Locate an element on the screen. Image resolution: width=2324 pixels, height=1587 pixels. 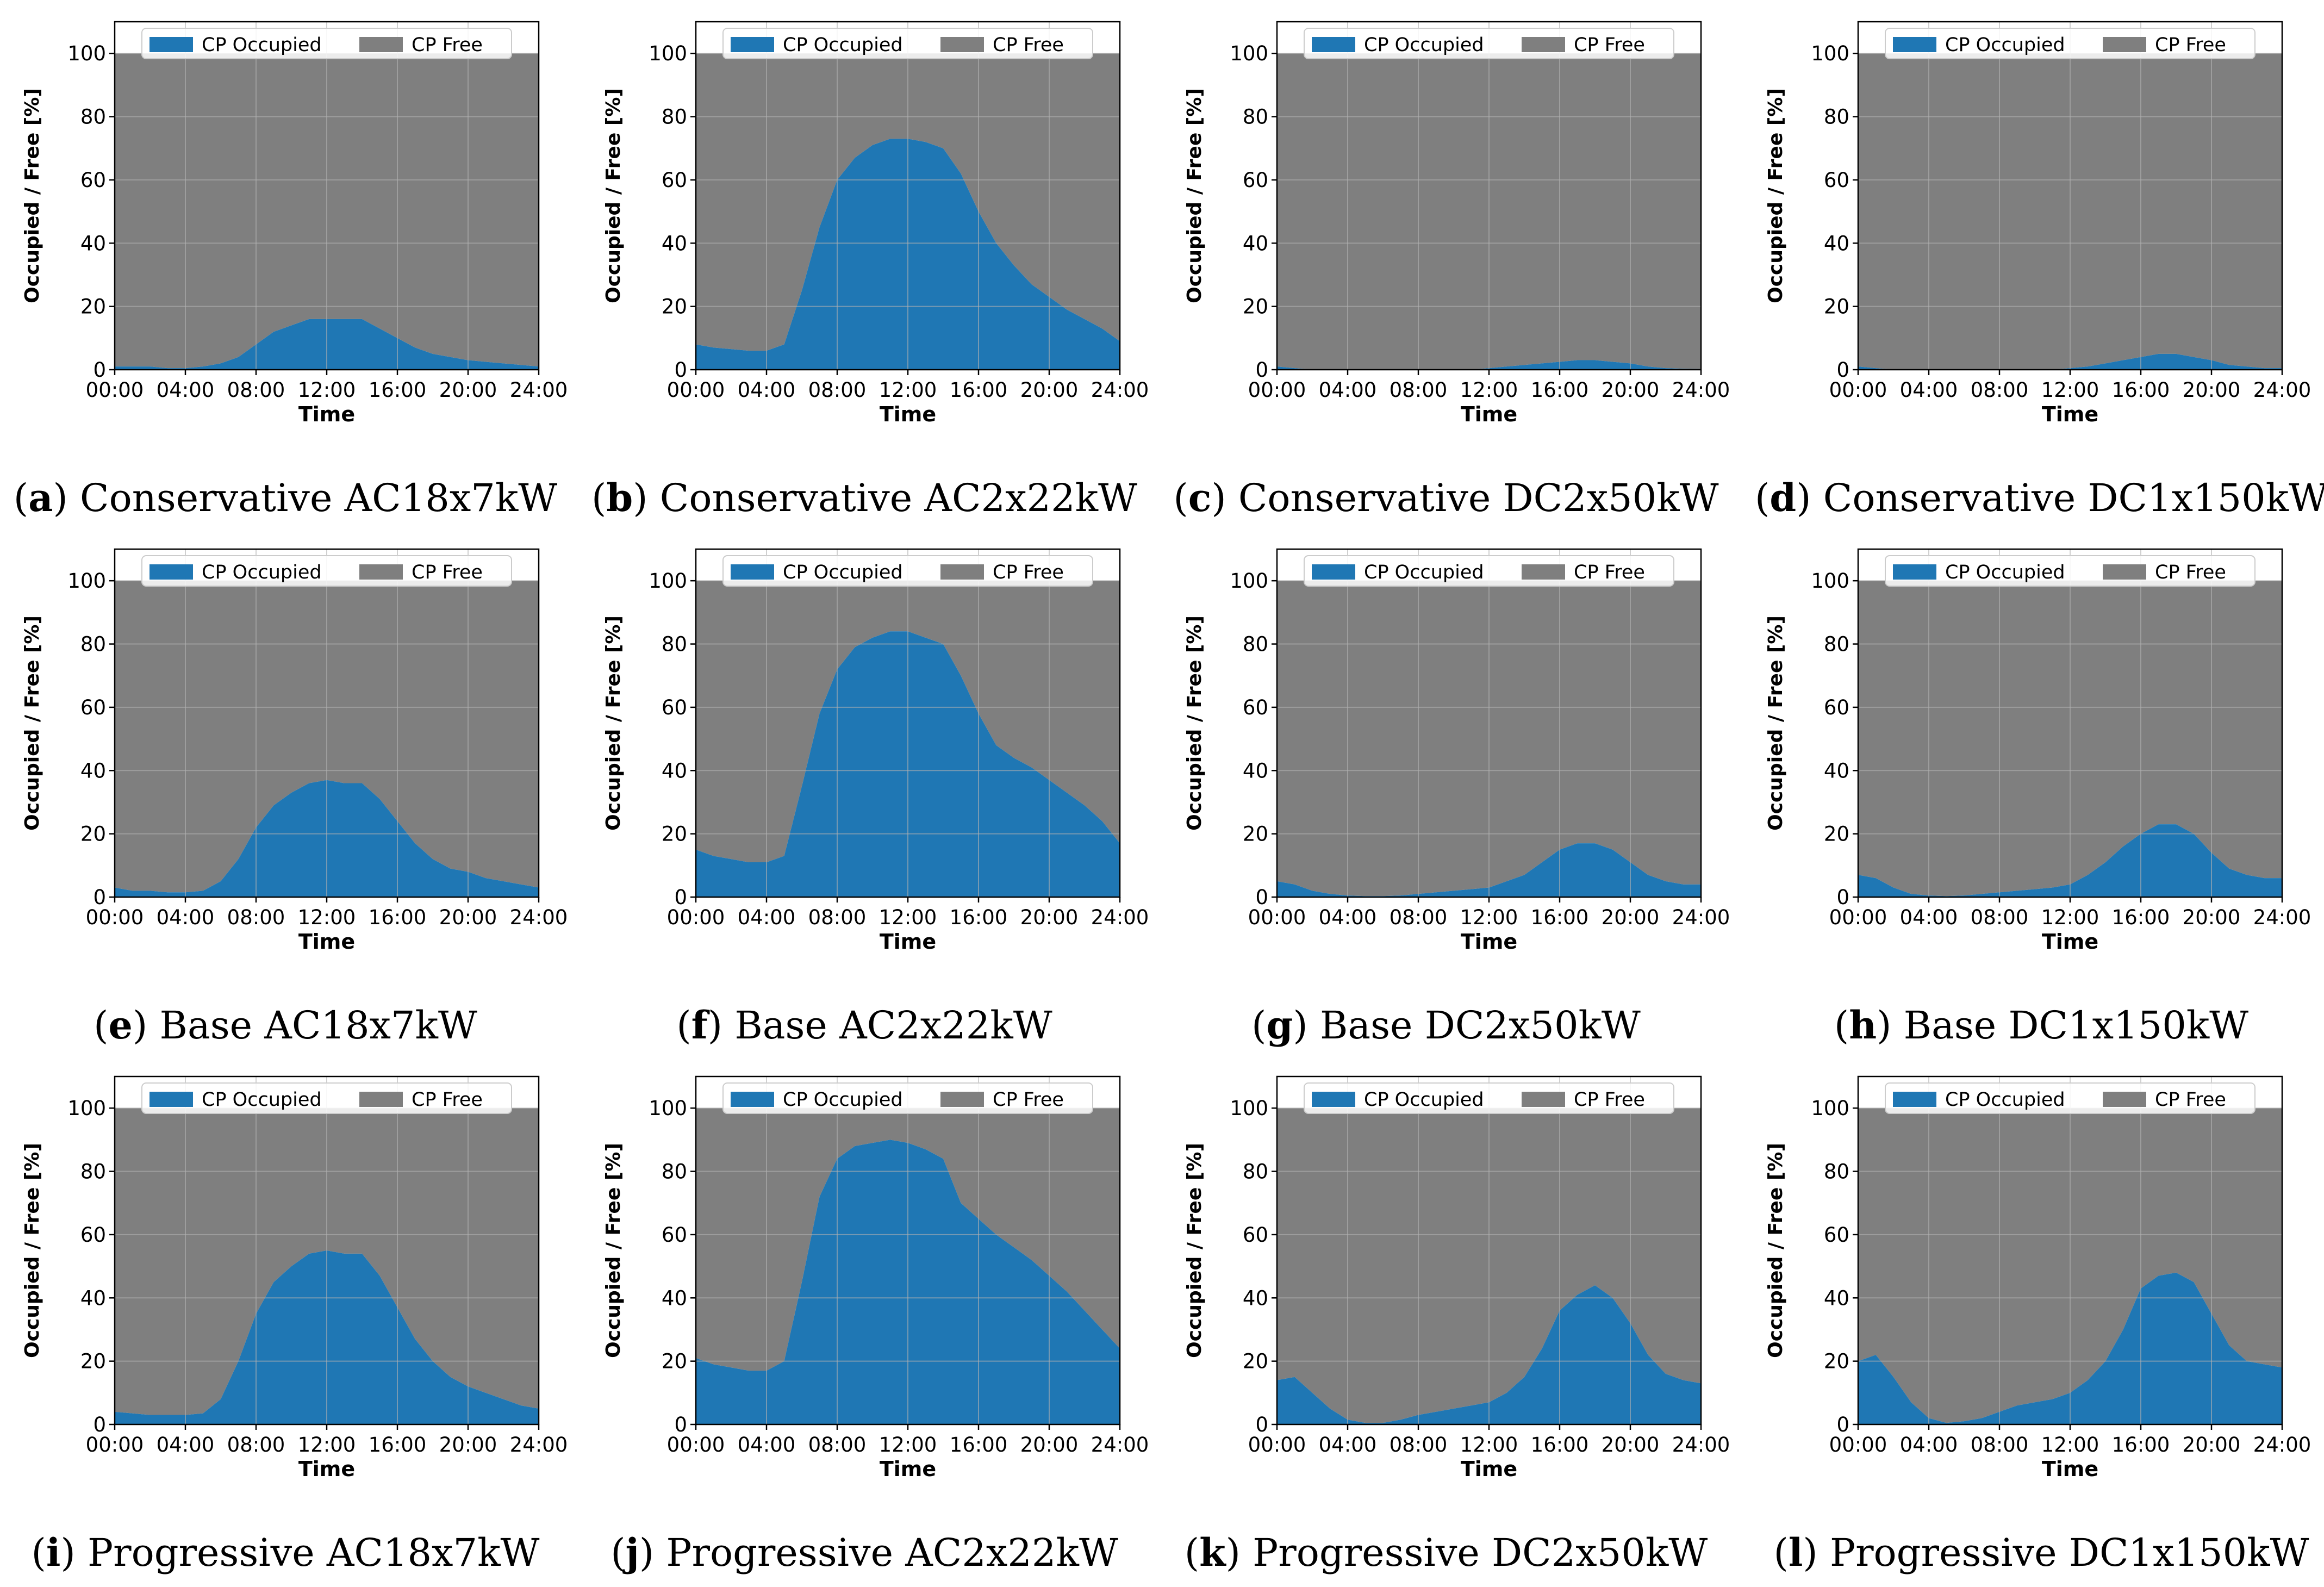
panel-caption: (e) Base AC18x7kW is located at coordinates (285, 1025).